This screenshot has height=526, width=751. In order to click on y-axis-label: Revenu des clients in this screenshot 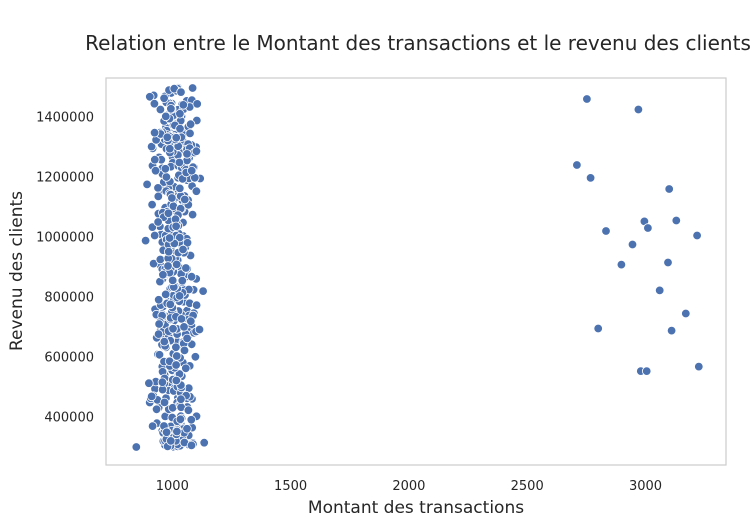, I will do `click(17, 271)`.